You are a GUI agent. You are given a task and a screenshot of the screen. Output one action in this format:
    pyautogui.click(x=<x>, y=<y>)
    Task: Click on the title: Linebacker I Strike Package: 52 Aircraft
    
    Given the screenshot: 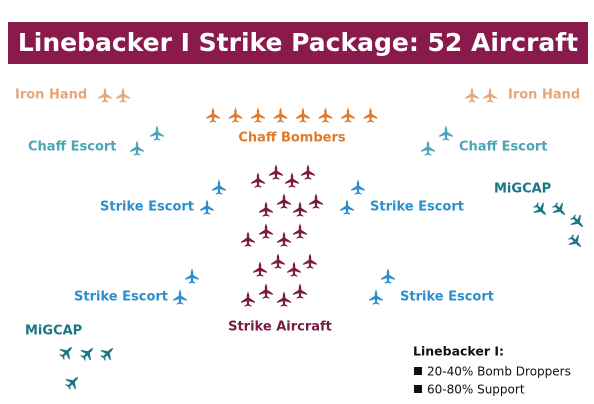 What is the action you would take?
    pyautogui.click(x=298, y=42)
    